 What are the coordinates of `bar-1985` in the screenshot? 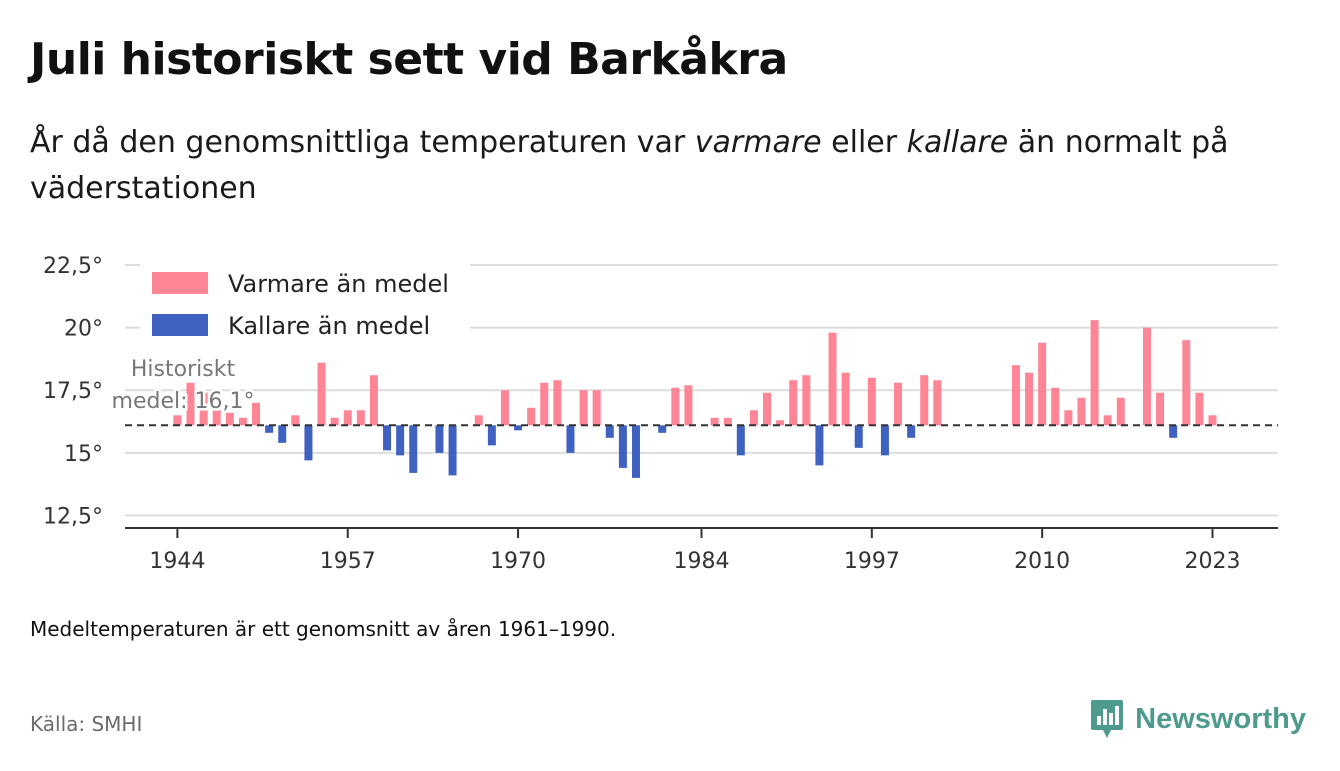 It's located at (714, 421).